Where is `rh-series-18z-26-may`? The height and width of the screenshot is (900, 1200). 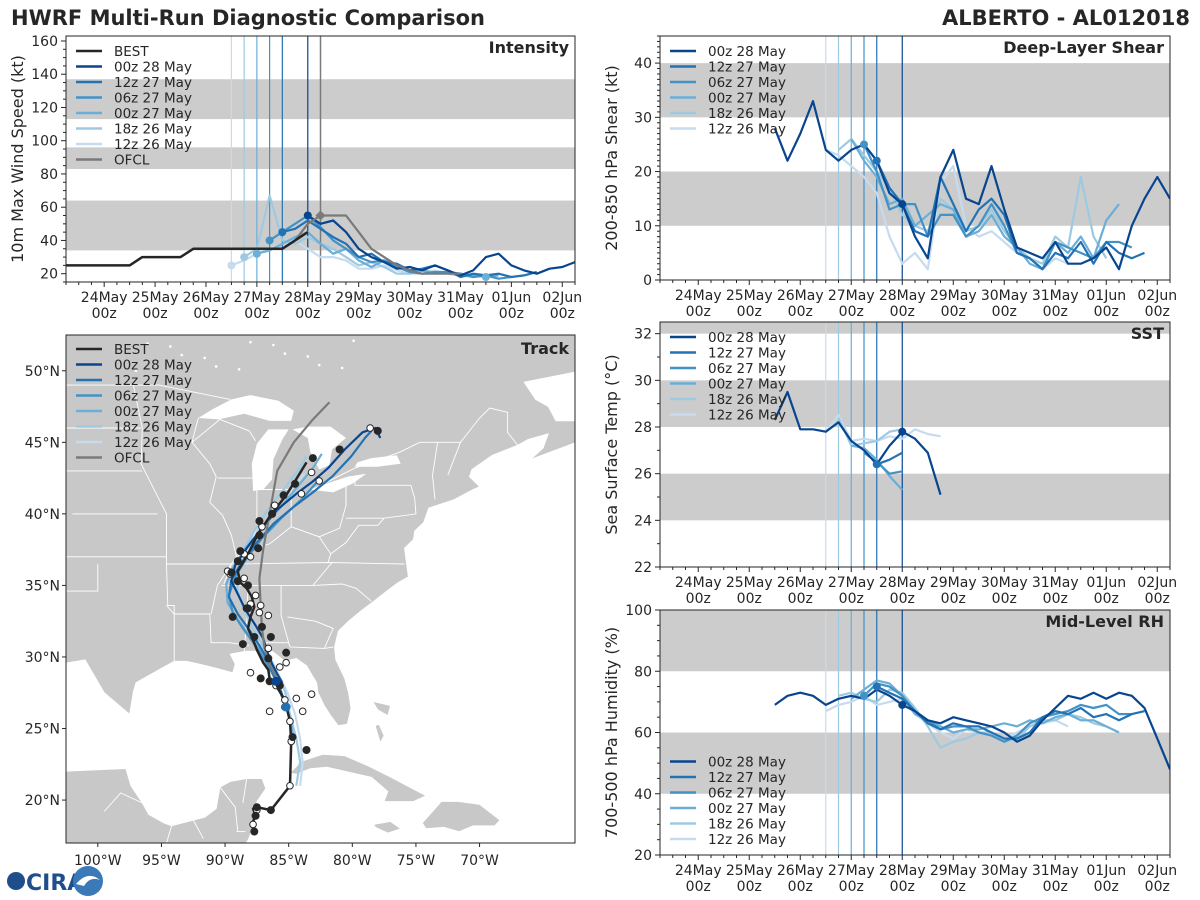
rh-series-18z-26-may is located at coordinates (972, 718).